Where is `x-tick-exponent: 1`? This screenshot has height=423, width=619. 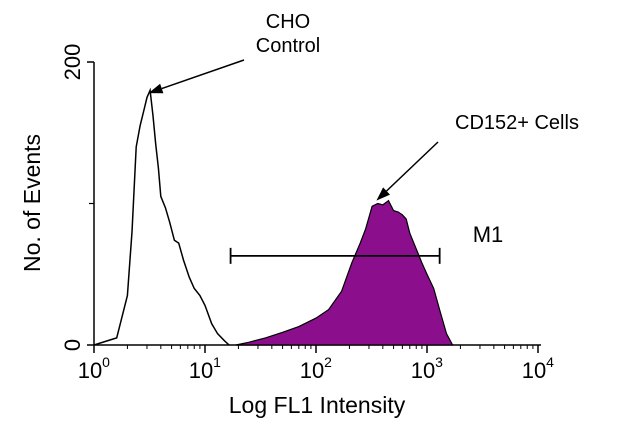 x-tick-exponent: 1 is located at coordinates (217, 362).